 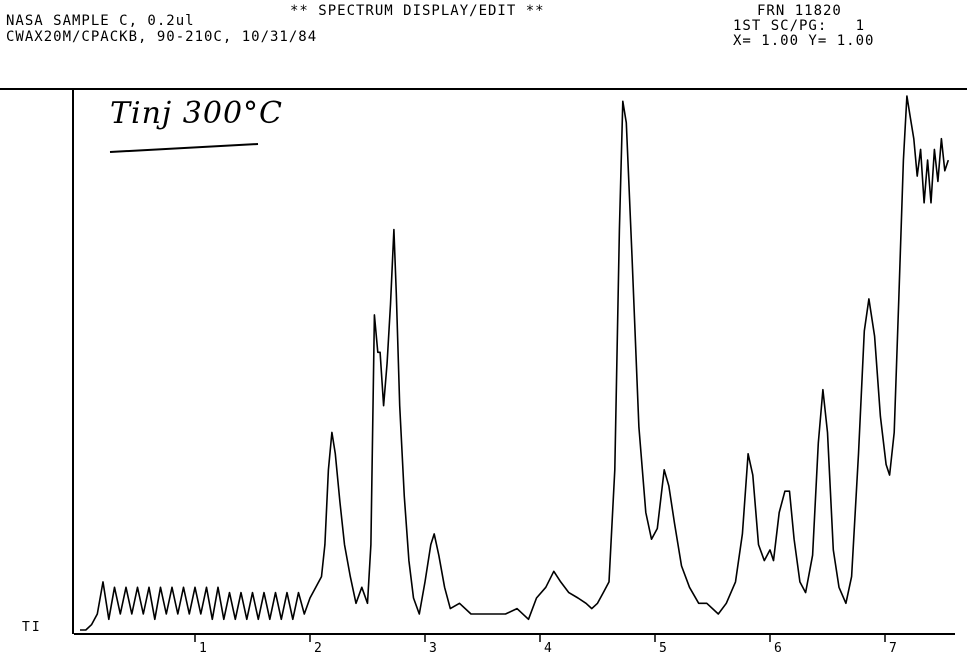 I want to click on sample-name-text: NASA SAMPLE C, 0.2ul, so click(x=100, y=21).